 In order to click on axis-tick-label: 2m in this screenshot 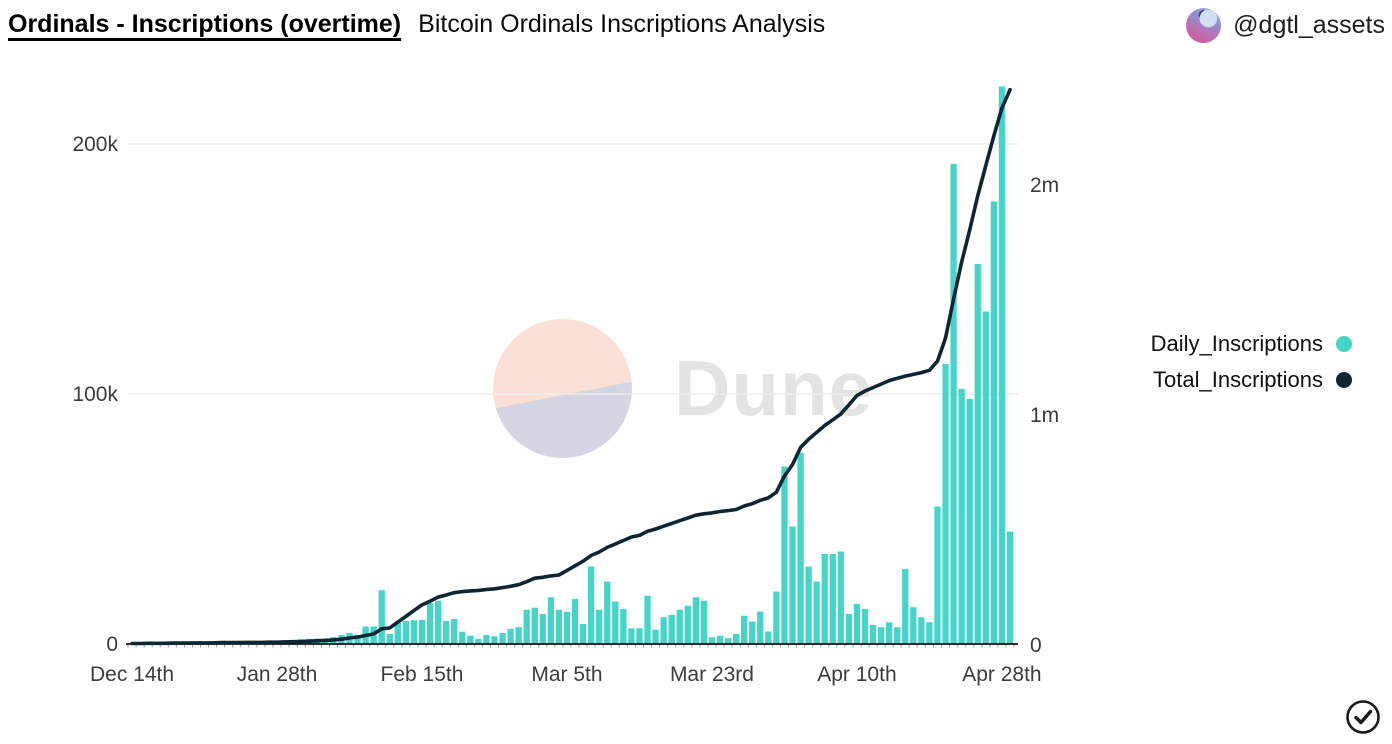, I will do `click(1044, 185)`.